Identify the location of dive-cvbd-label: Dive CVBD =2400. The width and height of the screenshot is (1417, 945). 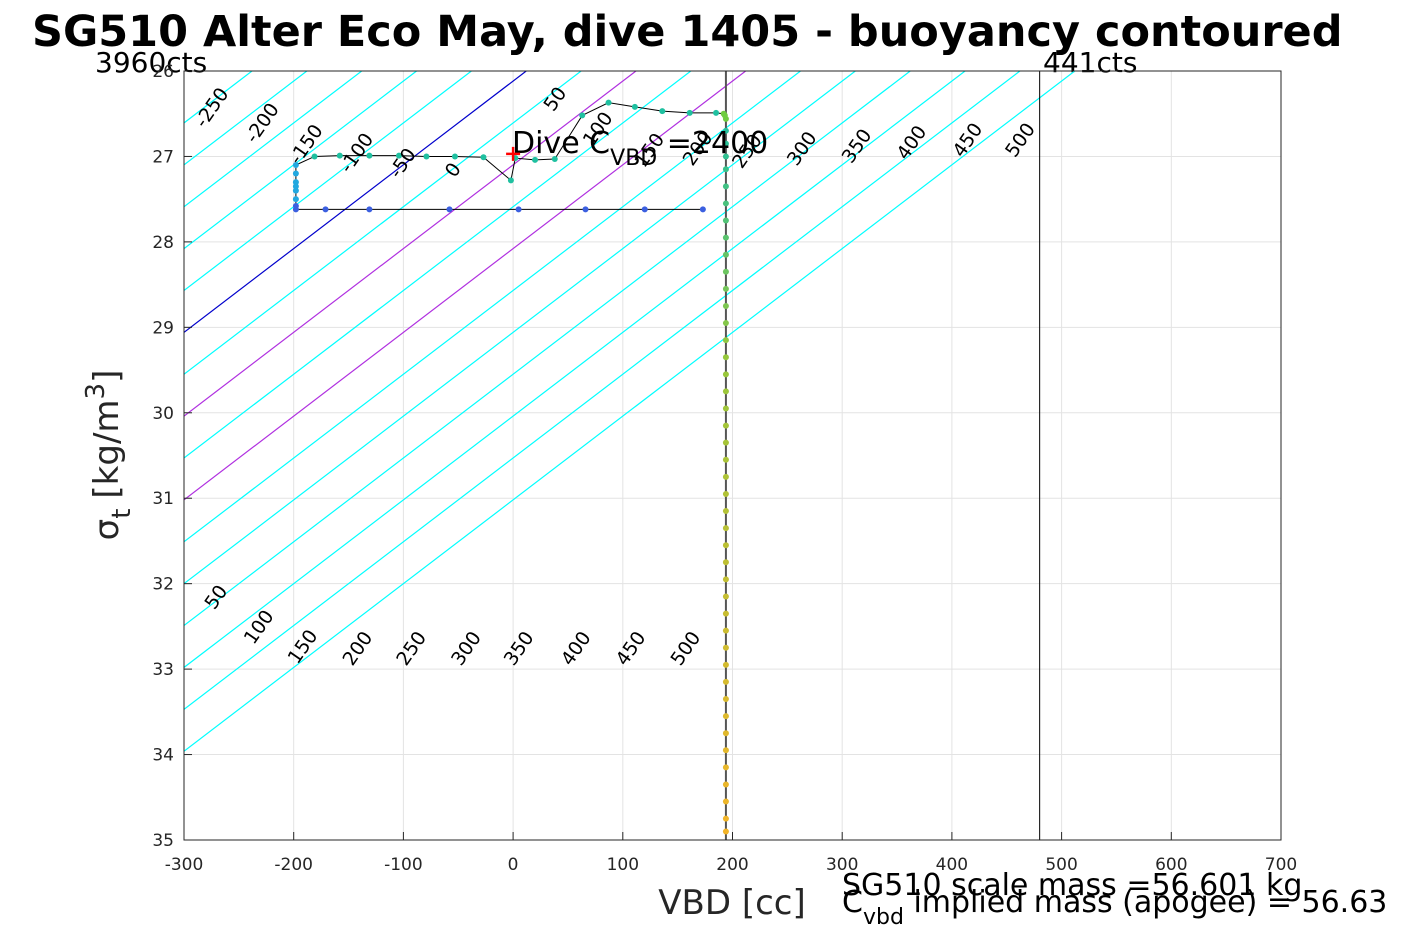
(640, 148).